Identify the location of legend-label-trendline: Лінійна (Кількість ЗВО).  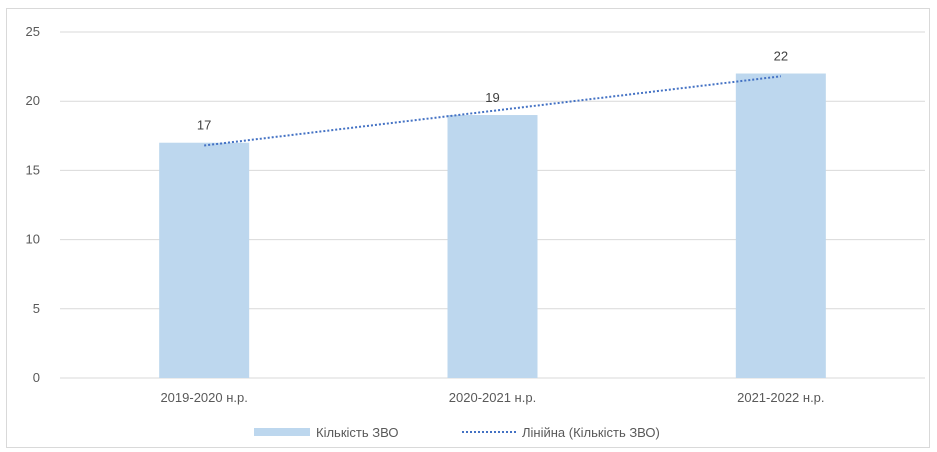
(591, 432).